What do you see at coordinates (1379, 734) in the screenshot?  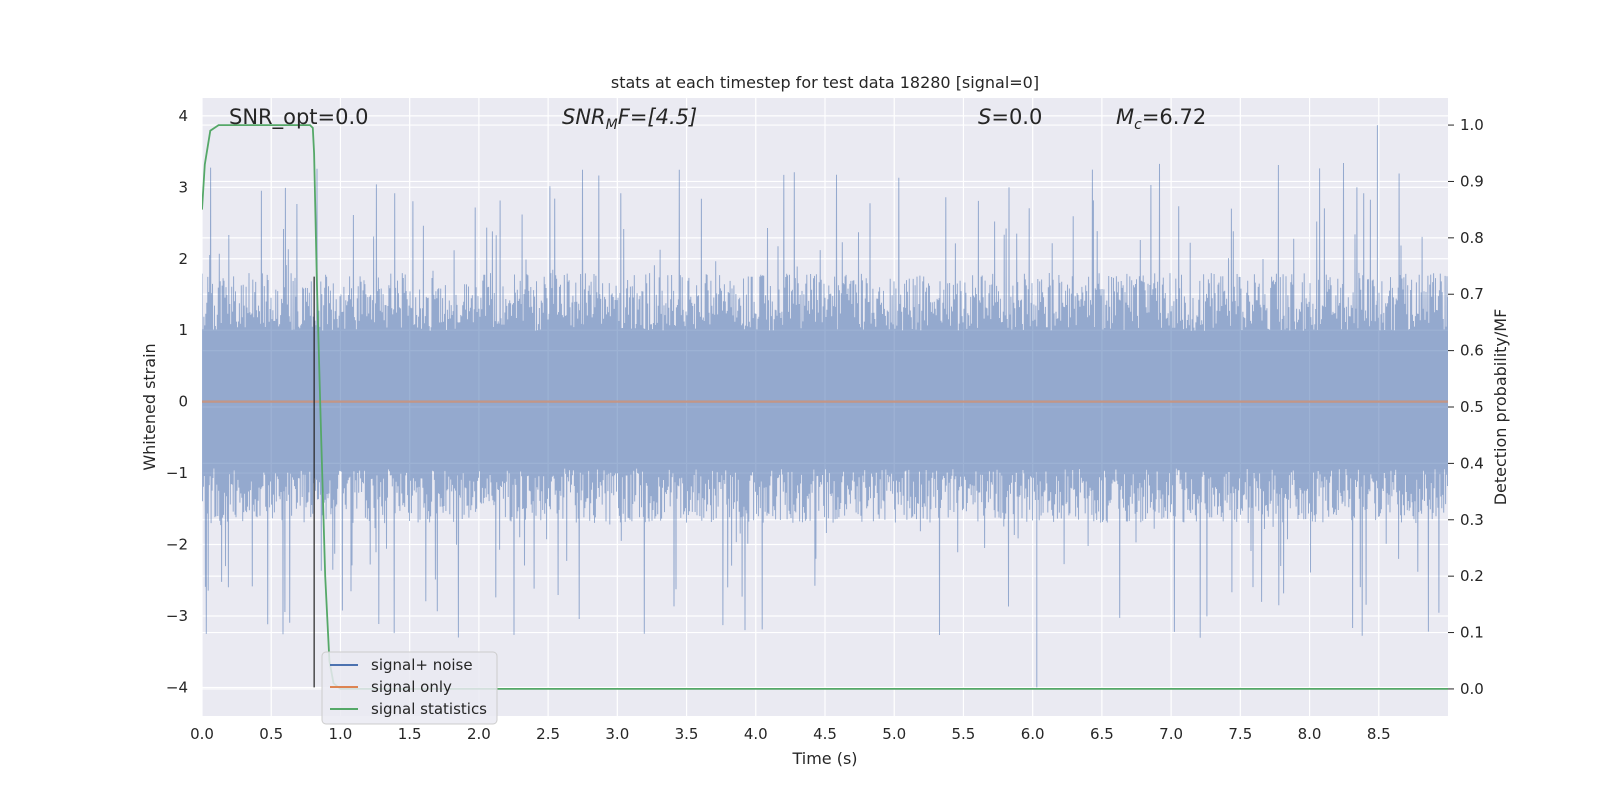 I see `x-tick-label: 8.5` at bounding box center [1379, 734].